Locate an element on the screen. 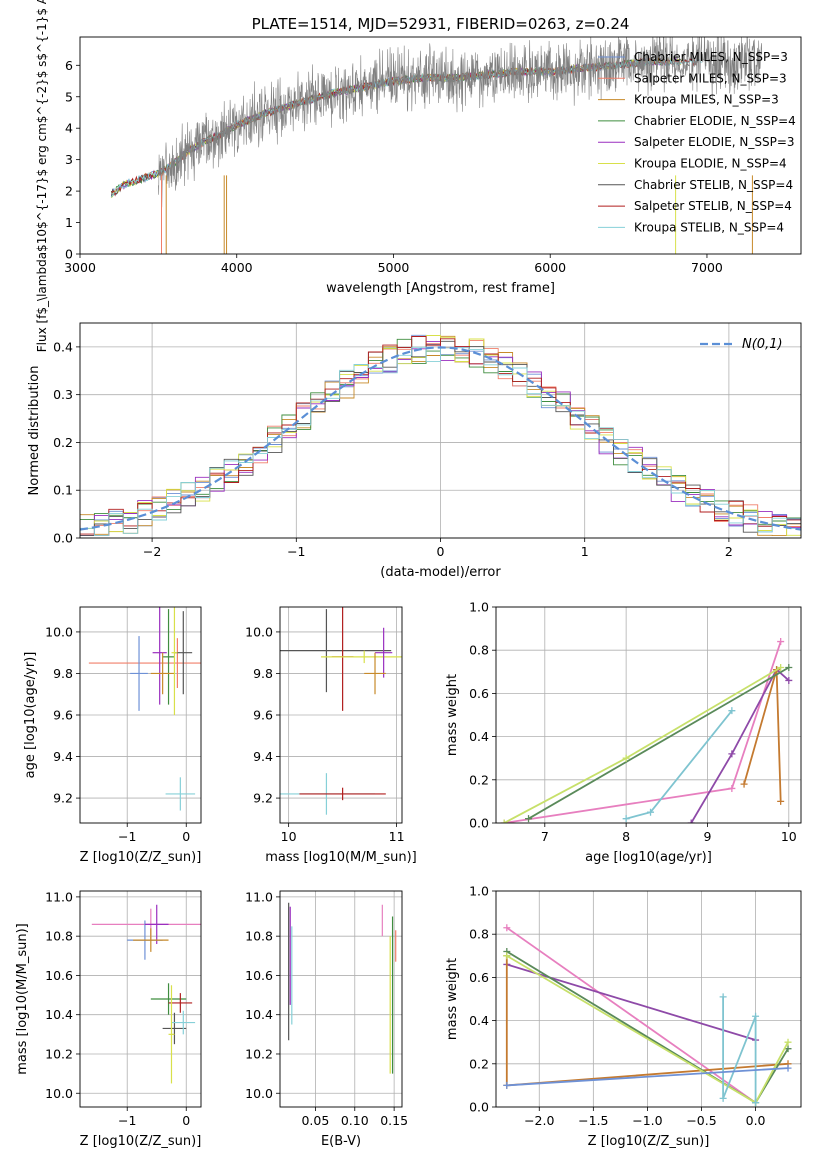 The width and height of the screenshot is (819, 1175). y-tick-label: 6 is located at coordinates (69, 65).